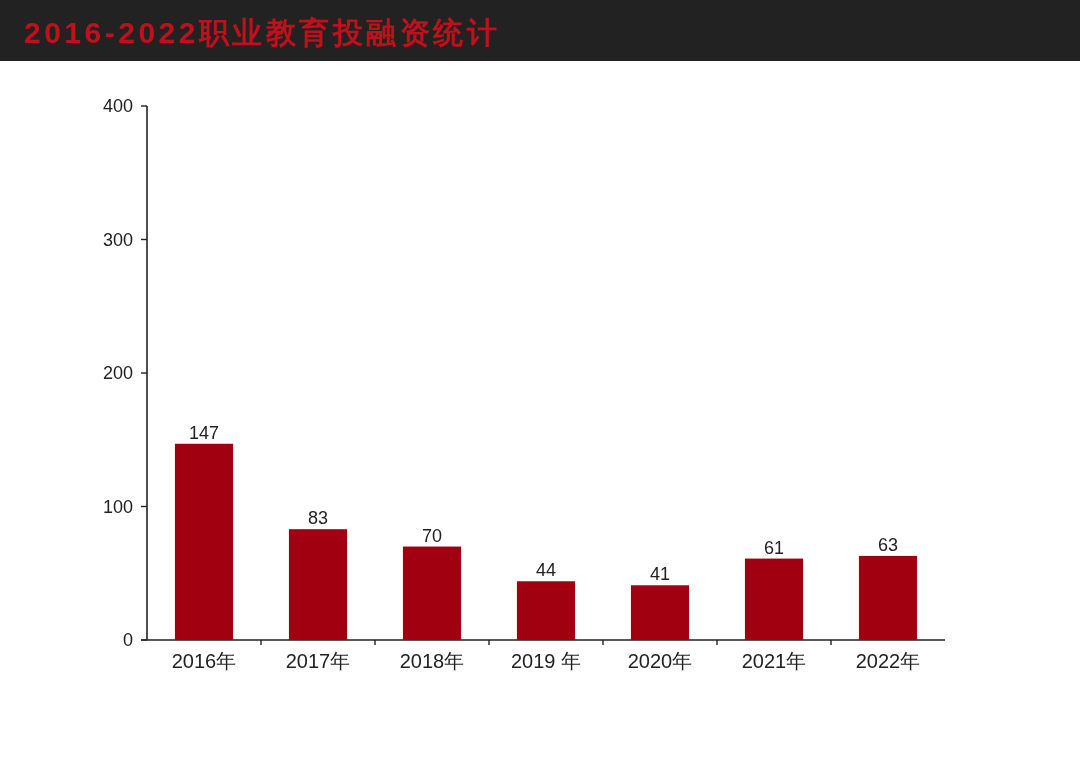 This screenshot has height=777, width=1080. Describe the element at coordinates (117, 106) in the screenshot. I see `y-tick-label: 400` at that location.